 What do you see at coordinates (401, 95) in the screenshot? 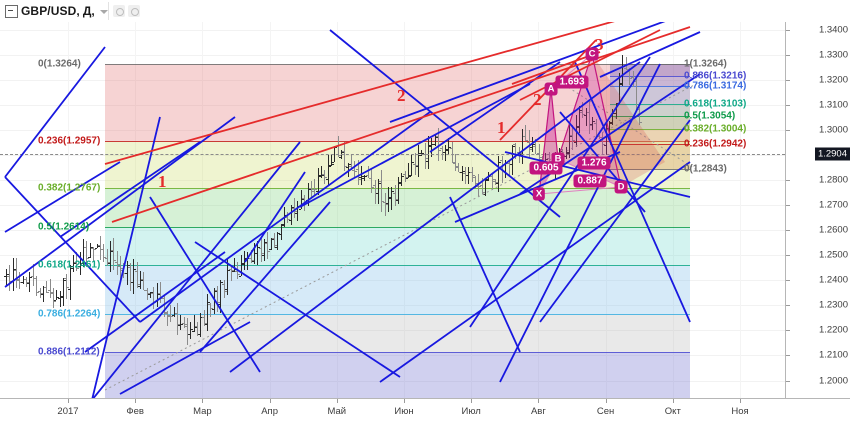
I see `elliott-wave-label: 2` at bounding box center [401, 95].